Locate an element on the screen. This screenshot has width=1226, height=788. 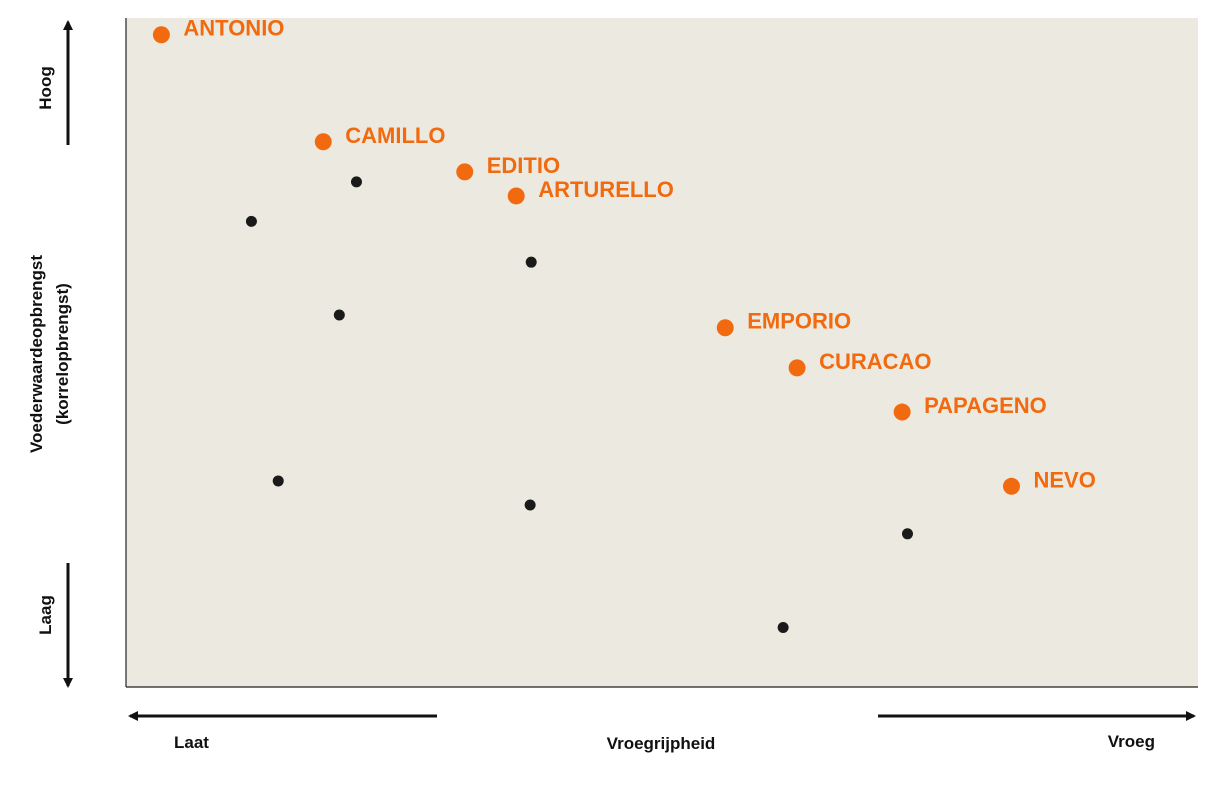
y-axis-title-line1: Voederwaardeopbrengst is located at coordinates (36, 354).